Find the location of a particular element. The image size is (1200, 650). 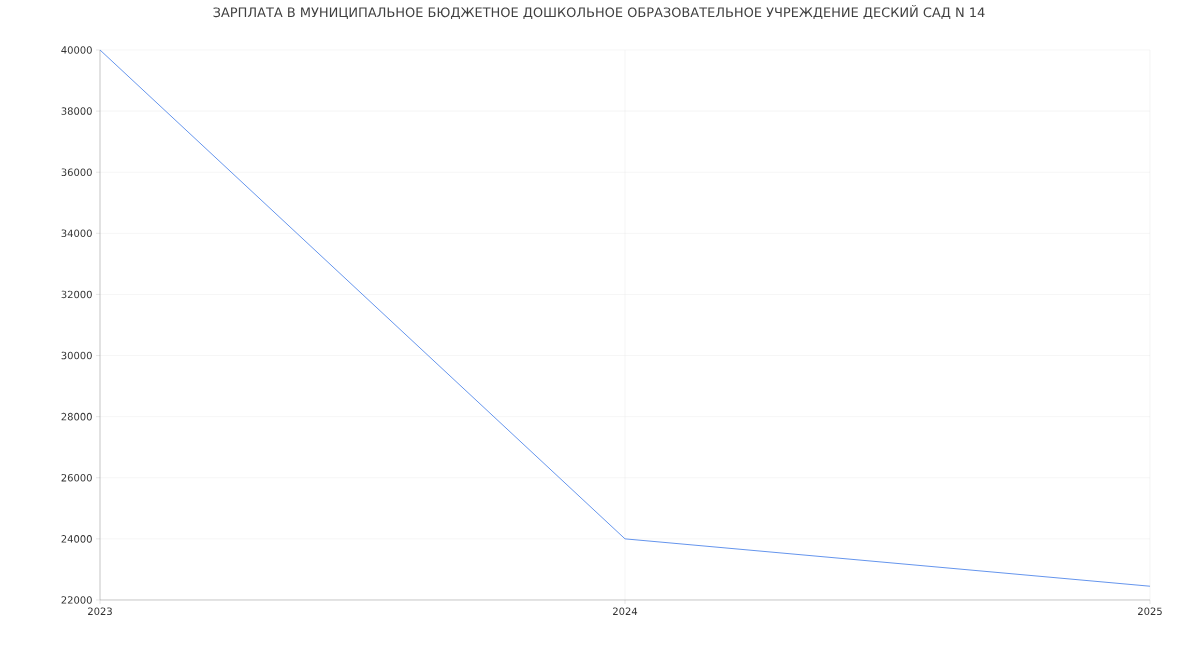

y-tick-label: 38000 is located at coordinates (76, 111).